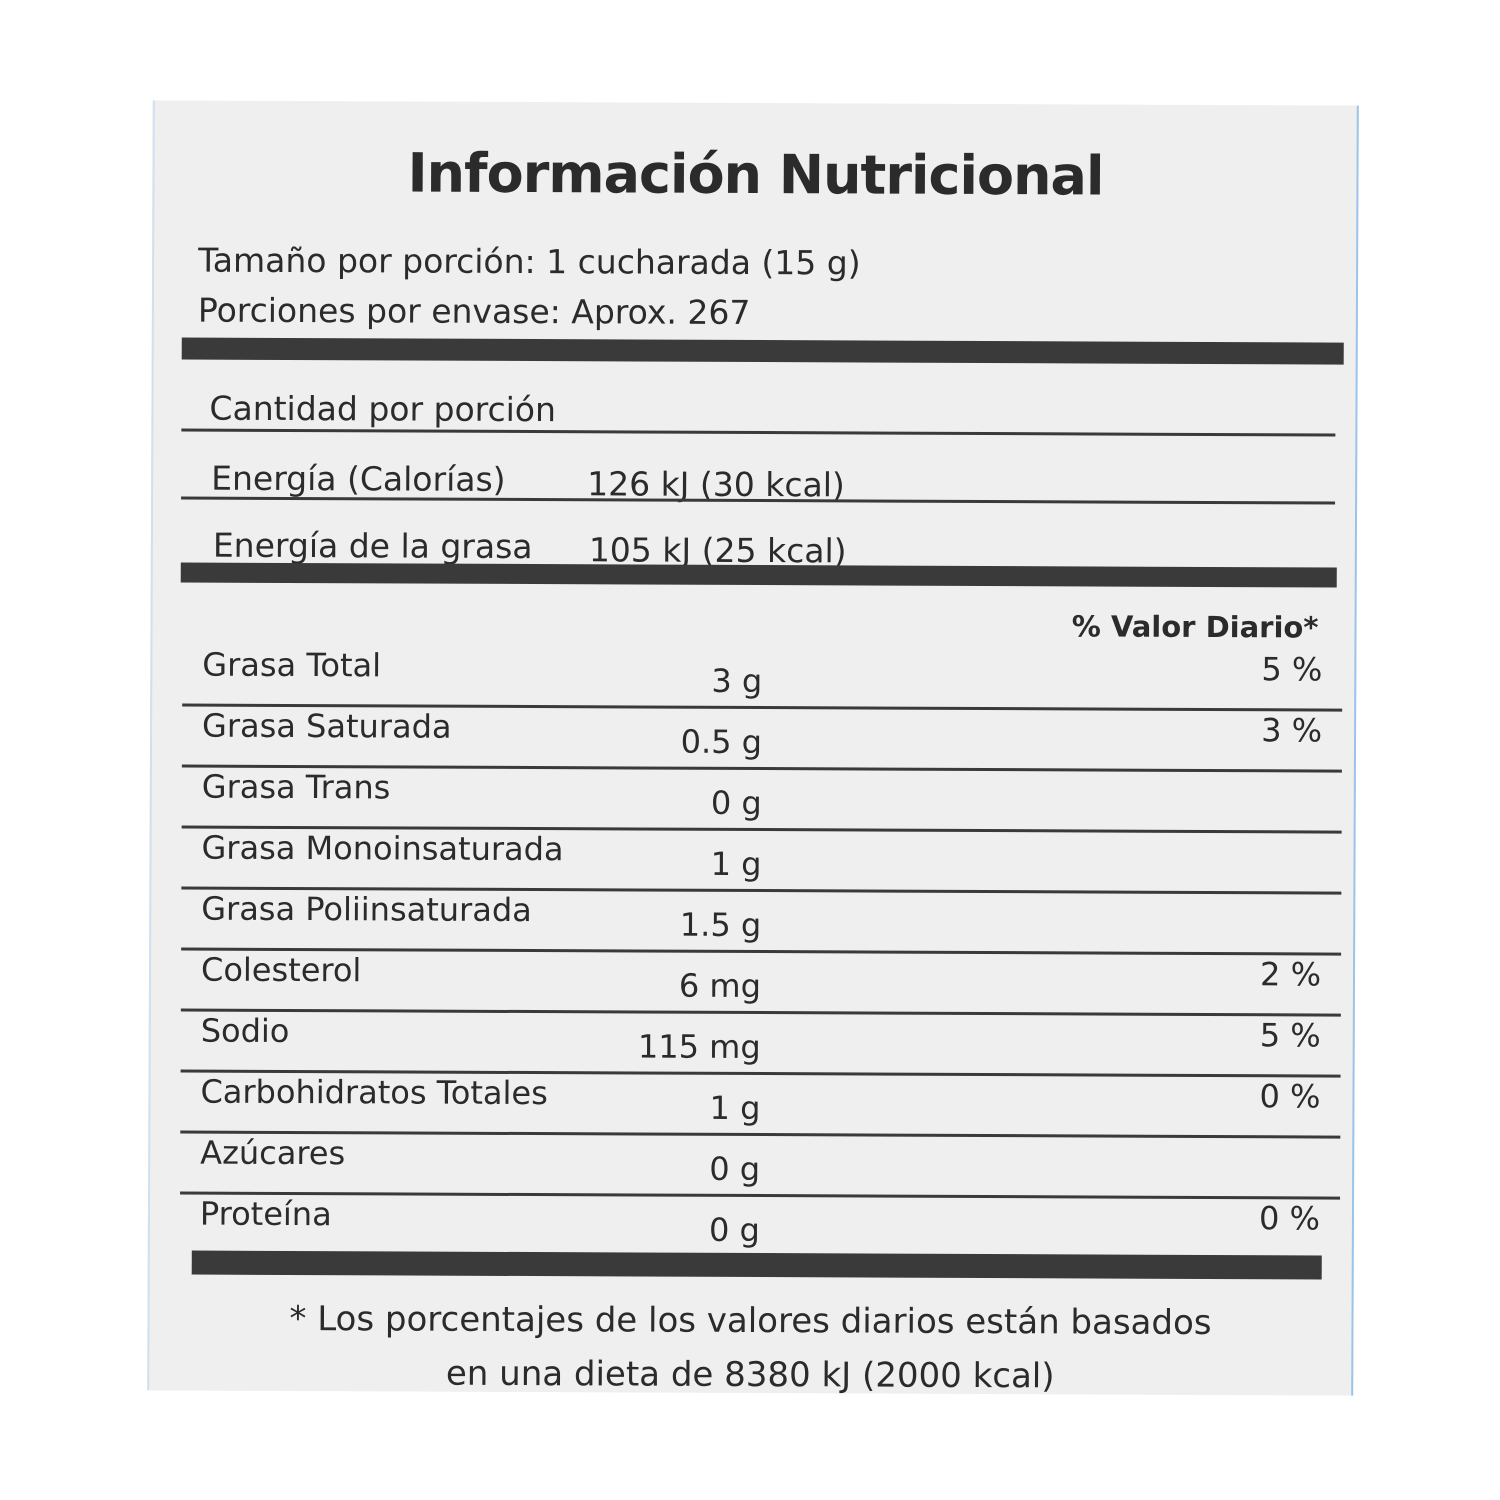  What do you see at coordinates (383, 409) in the screenshot?
I see `amount-per-serving: Cantidad por porción` at bounding box center [383, 409].